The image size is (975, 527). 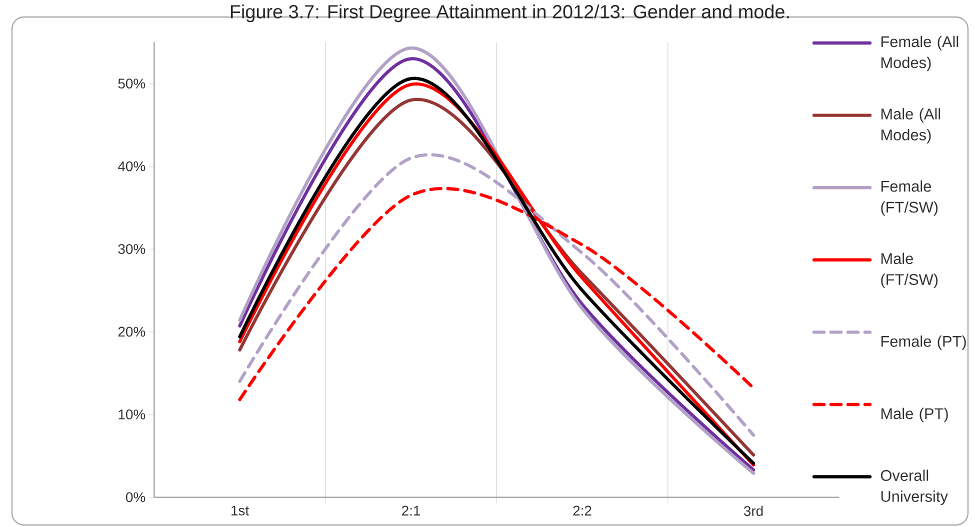 What do you see at coordinates (509, 13) in the screenshot?
I see `chart-title: Figure 3.7: First Degree Attainment in 2012/13: Gender and mode.` at bounding box center [509, 13].